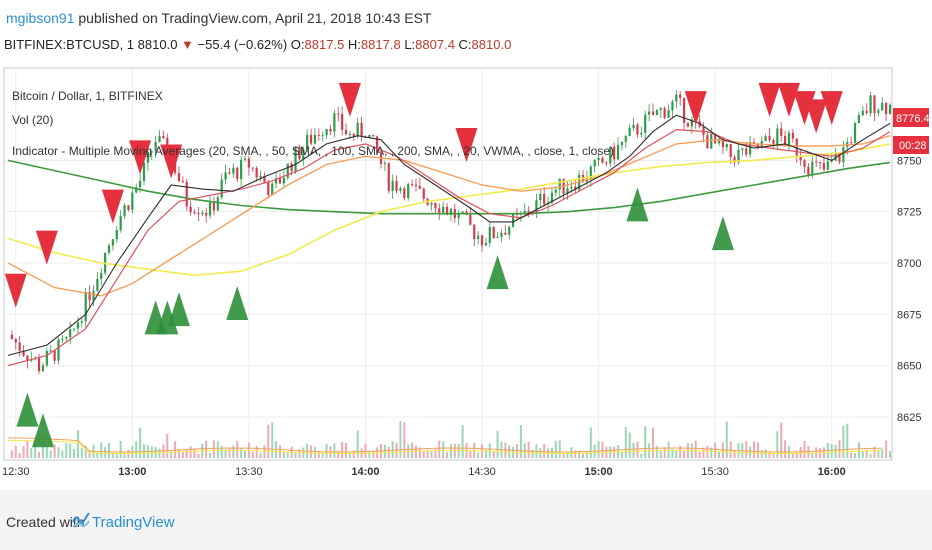 Image resolution: width=932 pixels, height=550 pixels. Describe the element at coordinates (380, 44) in the screenshot. I see `high-value: 8817.8` at that location.